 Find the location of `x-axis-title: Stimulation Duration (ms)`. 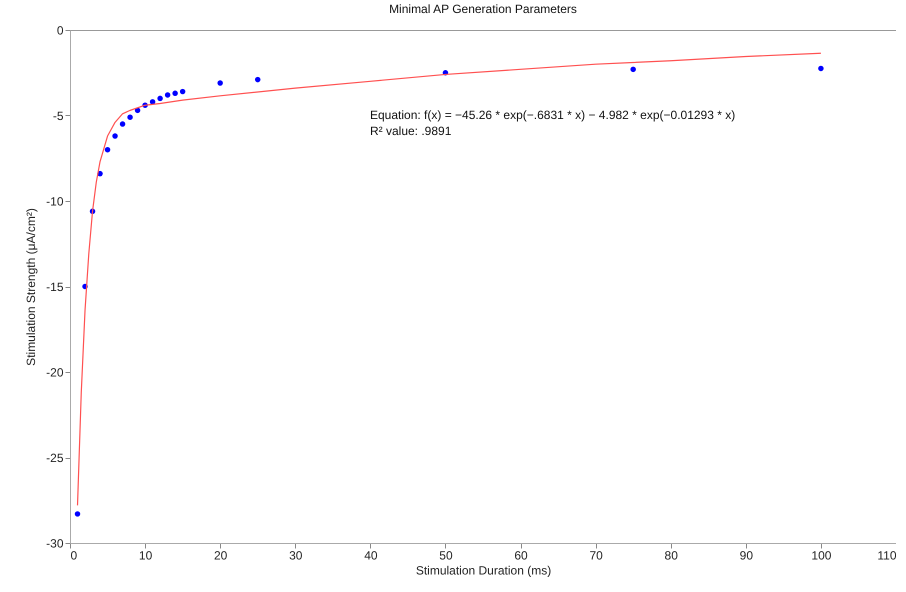

x-axis-title: Stimulation Duration (ms) is located at coordinates (484, 571).